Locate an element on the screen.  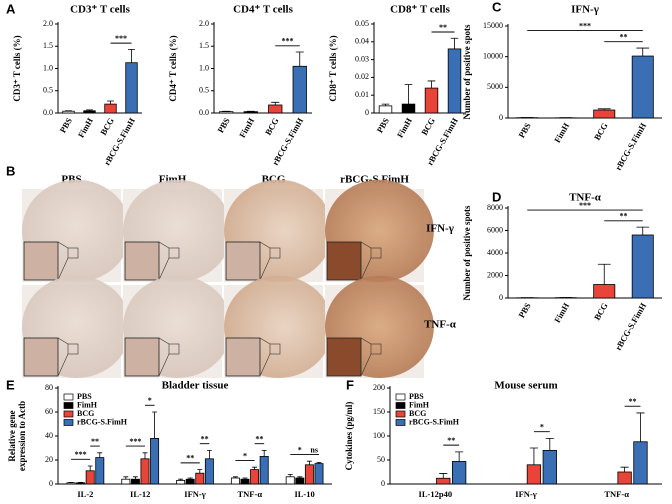
y-tick-label: 200 is located at coordinates (379, 387).